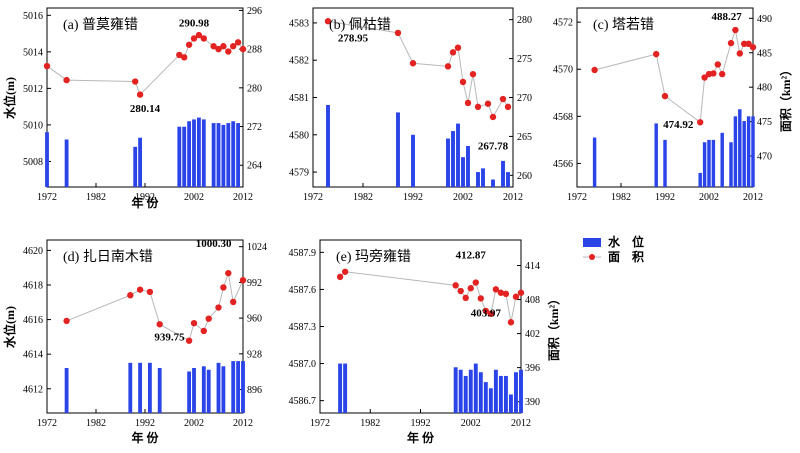 Image resolution: width=800 pixels, height=453 pixels. I want to click on y-tick-label-left: 4587.3, so click(303, 327).